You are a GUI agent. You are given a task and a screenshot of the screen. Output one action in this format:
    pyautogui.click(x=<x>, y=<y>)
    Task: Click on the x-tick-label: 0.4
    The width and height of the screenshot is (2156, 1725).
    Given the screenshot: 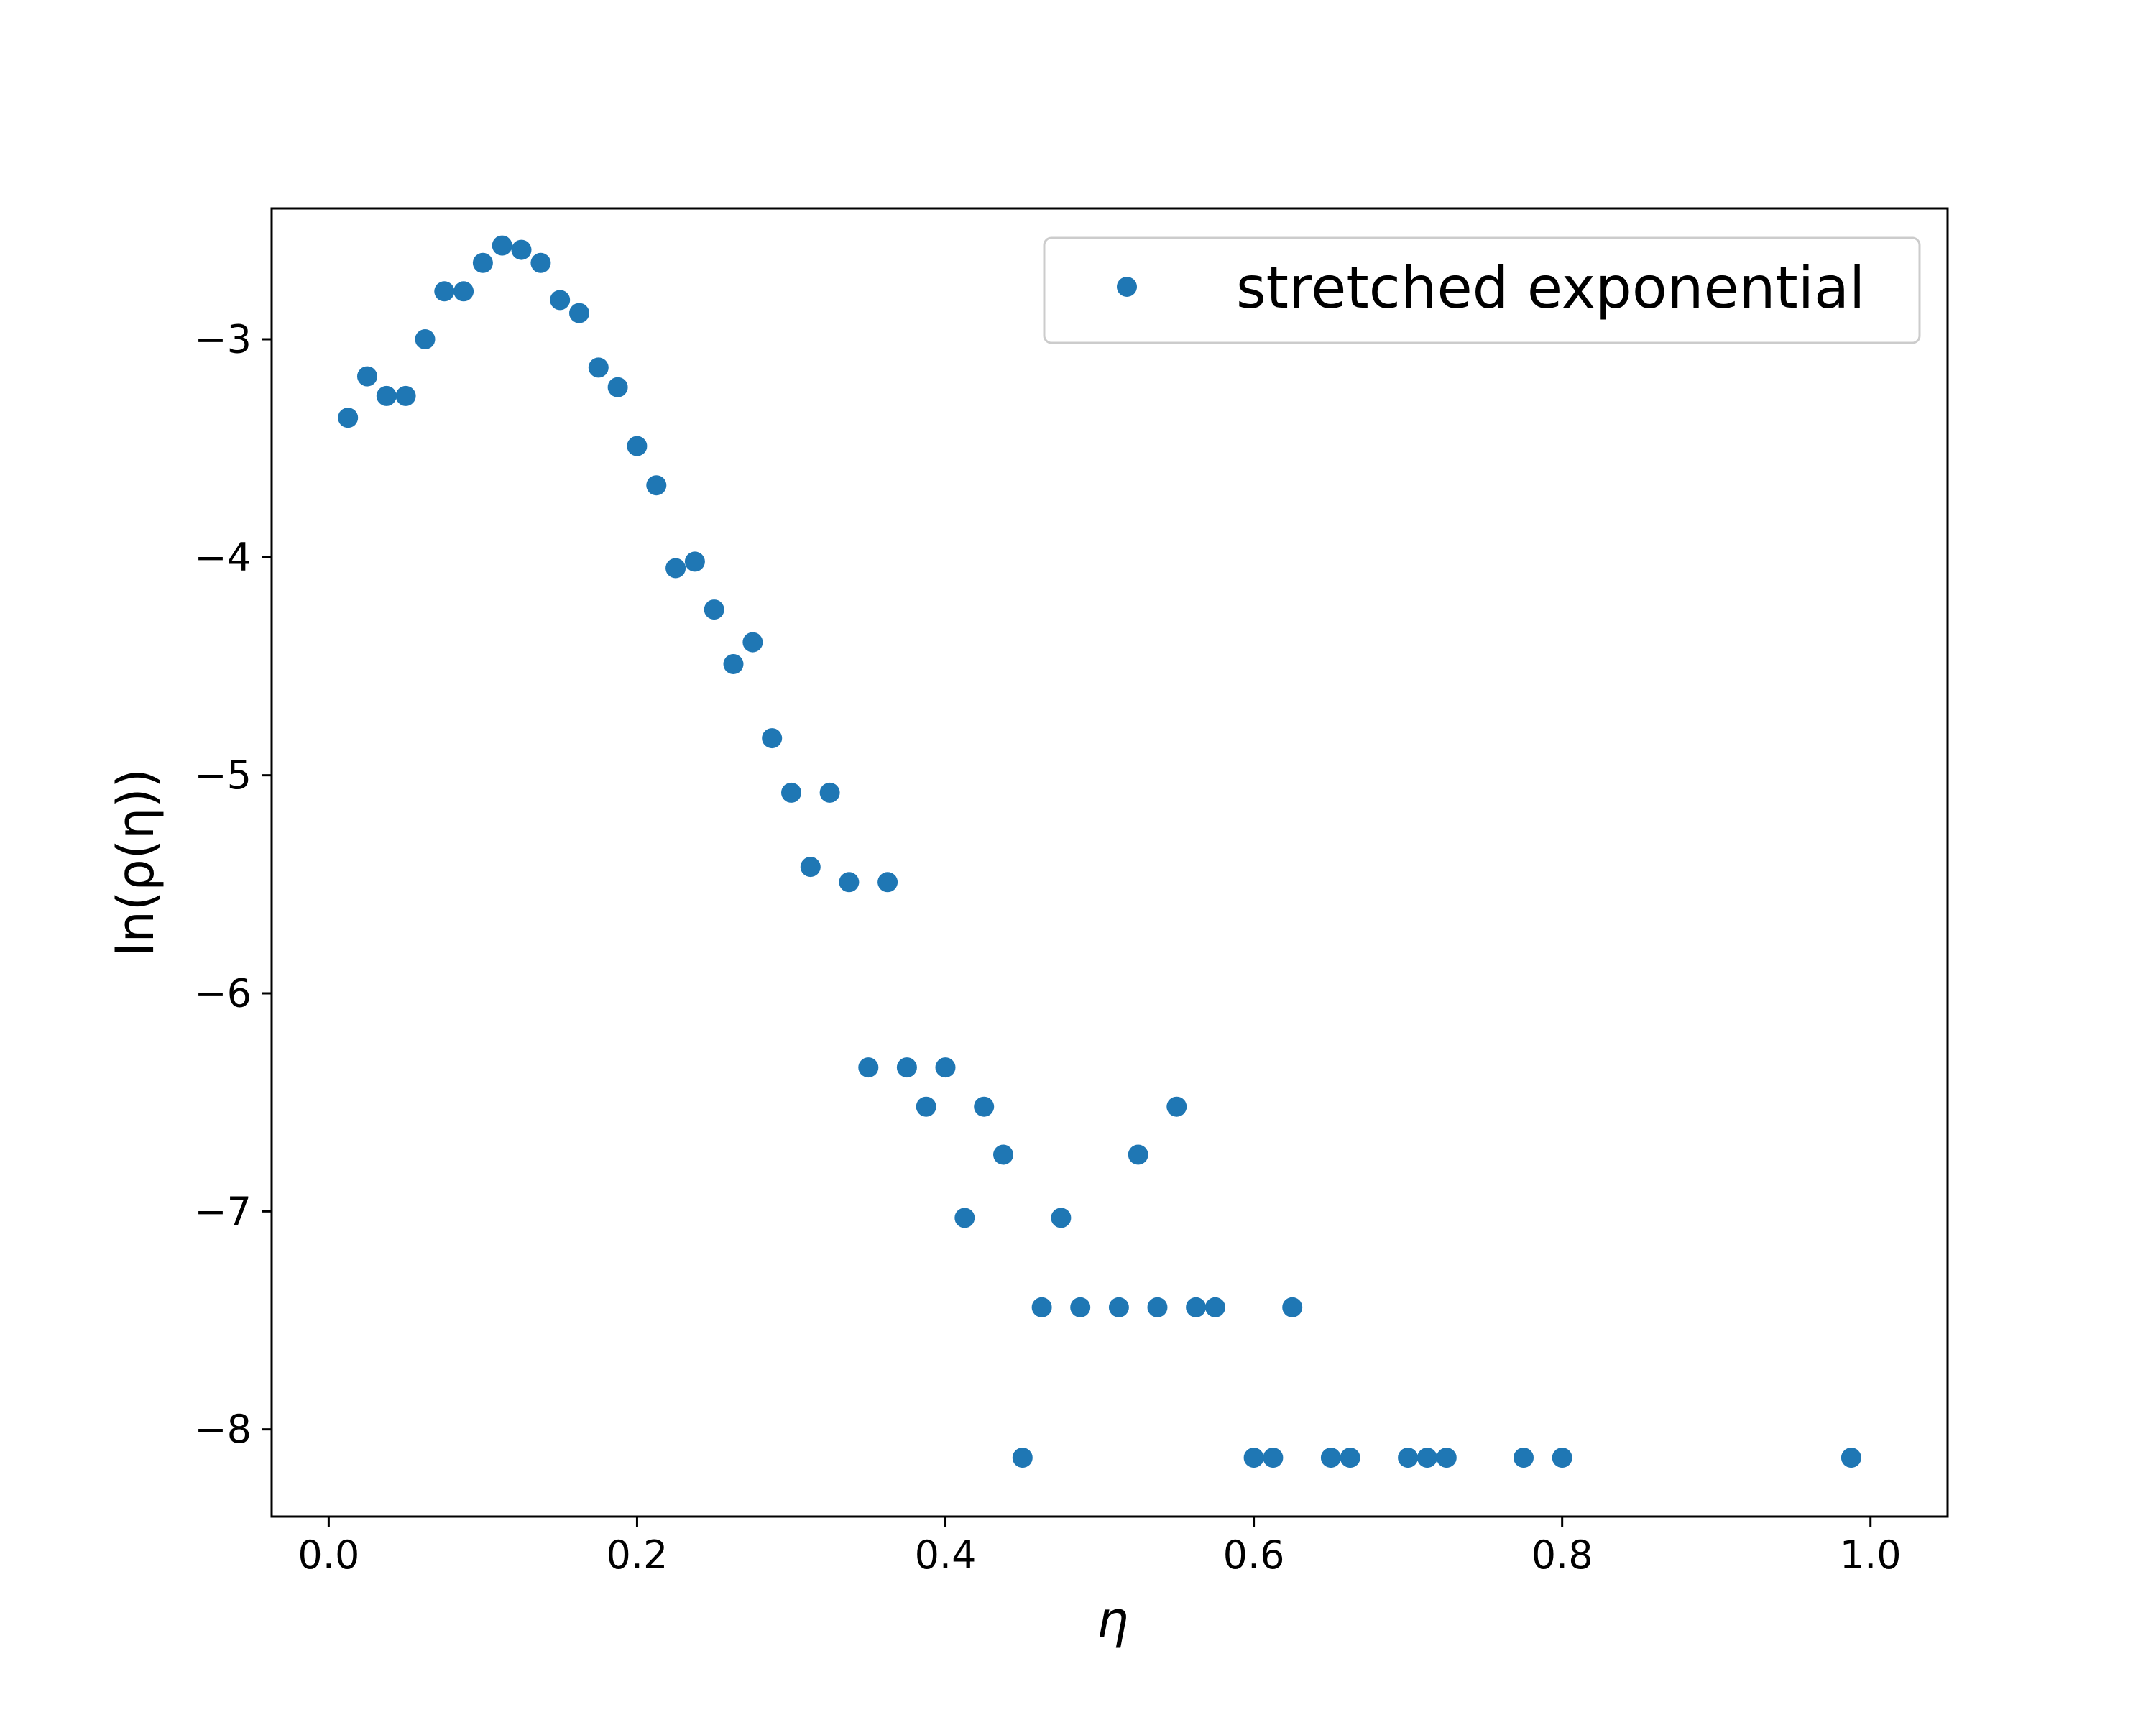 What is the action you would take?
    pyautogui.click(x=946, y=1555)
    